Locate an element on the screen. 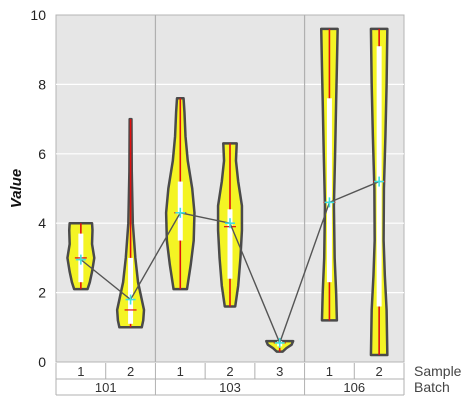  y-tick-label: 4 is located at coordinates (42, 223).